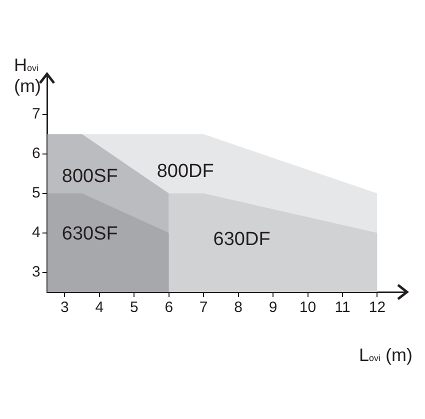 This screenshot has width=425, height=419. Describe the element at coordinates (36, 193) in the screenshot. I see `y-tick-label: 5` at that location.